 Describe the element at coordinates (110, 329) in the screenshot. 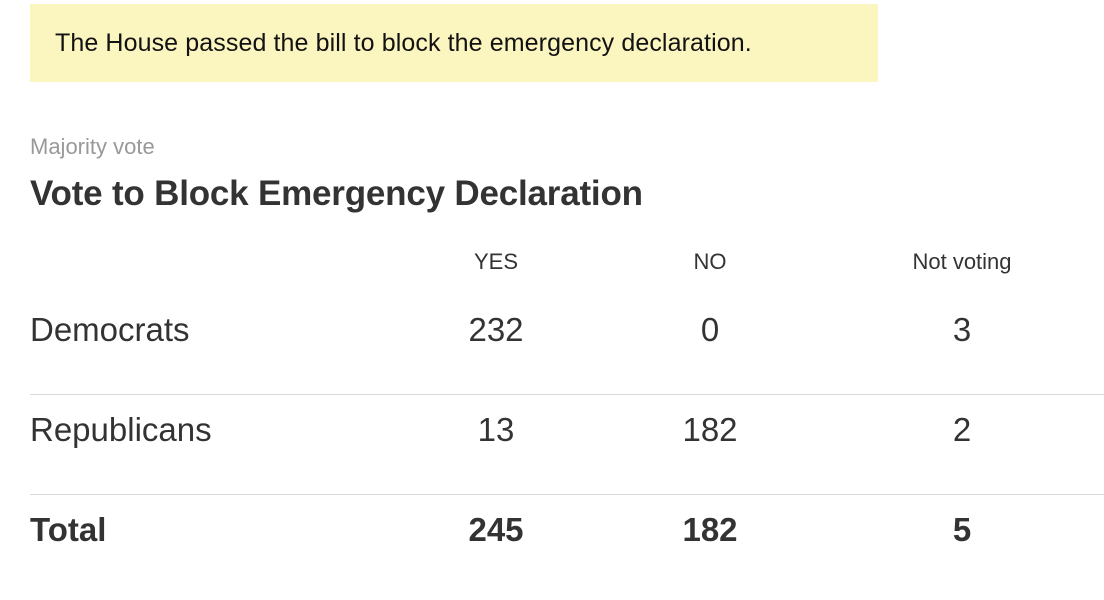

I see `party-label-democrats: Democrats` at that location.